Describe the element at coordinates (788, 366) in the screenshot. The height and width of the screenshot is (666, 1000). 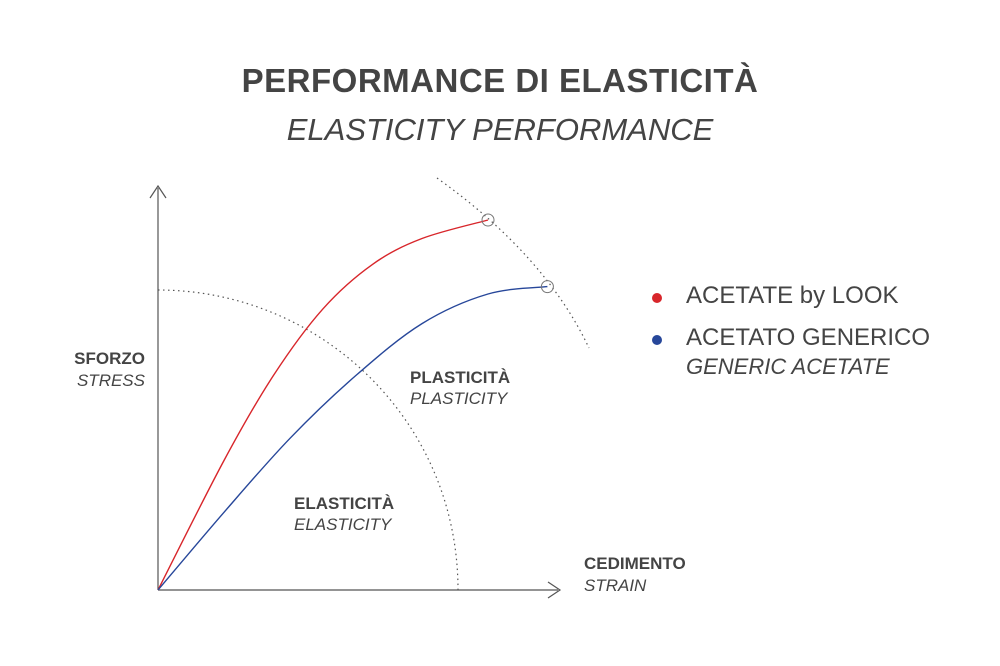
I see `legend-sublabel: GENERIC ACETATE` at that location.